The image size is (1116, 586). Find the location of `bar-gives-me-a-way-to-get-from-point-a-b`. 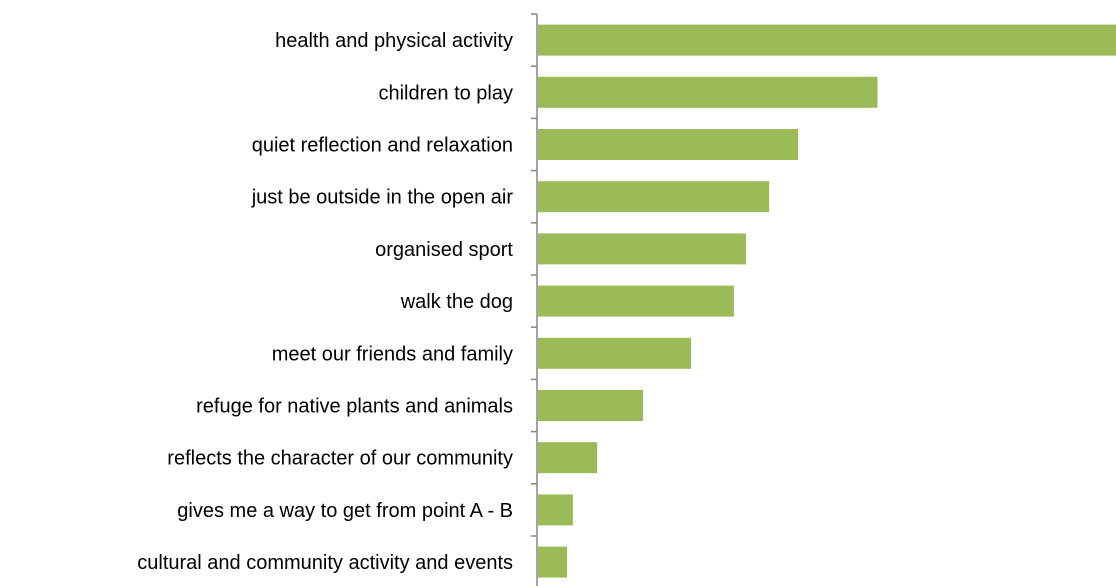

bar-gives-me-a-way-to-get-from-point-a-b is located at coordinates (555, 510).